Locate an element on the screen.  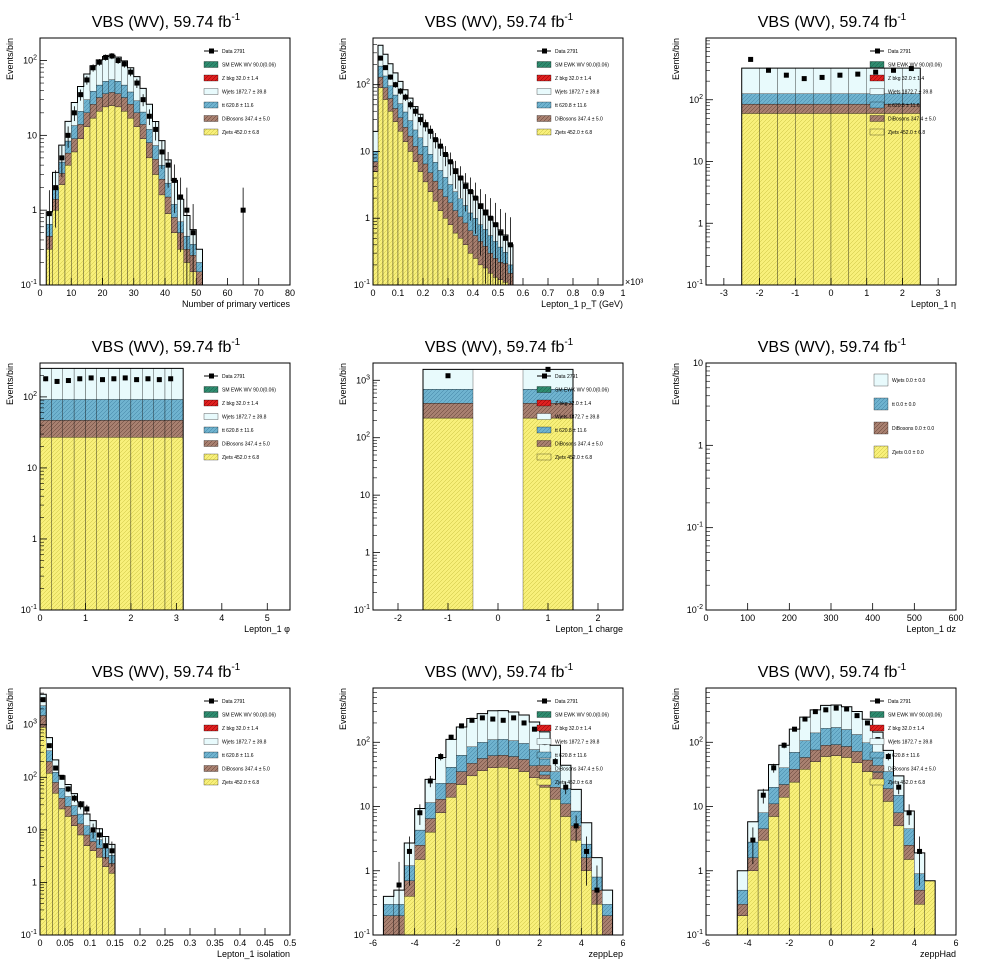
legend-swatch-zjets is located at coordinates (877, 132).